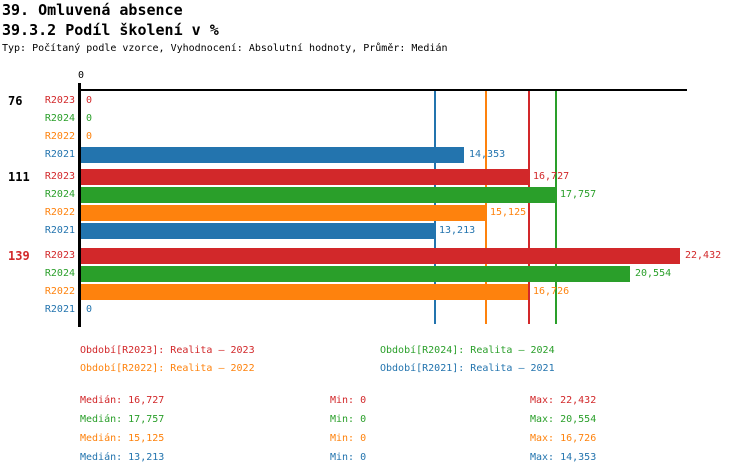 The image size is (750, 476). I want to click on stat-median-r2024: Medián: 17,757, so click(122, 419).